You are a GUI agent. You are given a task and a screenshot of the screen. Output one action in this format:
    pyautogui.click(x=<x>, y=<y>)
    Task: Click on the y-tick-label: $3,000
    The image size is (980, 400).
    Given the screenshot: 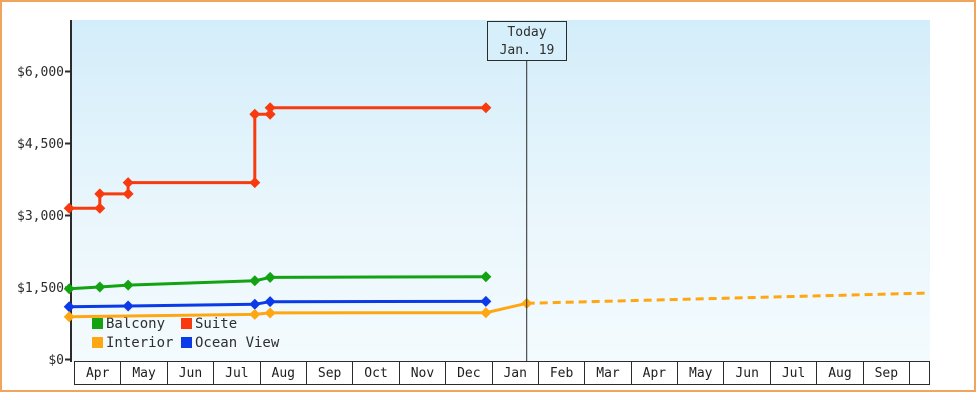 What is the action you would take?
    pyautogui.click(x=40, y=216)
    